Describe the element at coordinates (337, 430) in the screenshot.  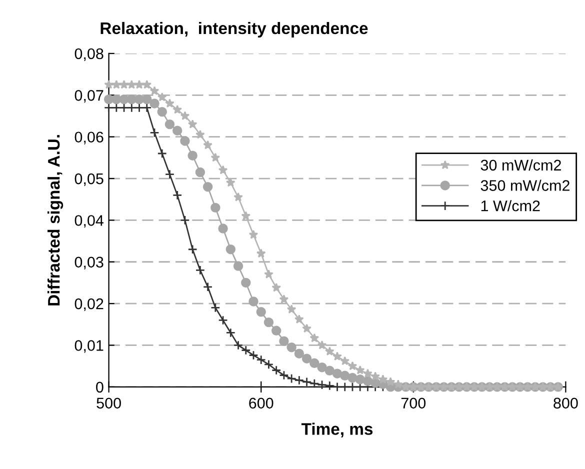
I see `x-axis-title: Time, ms` at that location.